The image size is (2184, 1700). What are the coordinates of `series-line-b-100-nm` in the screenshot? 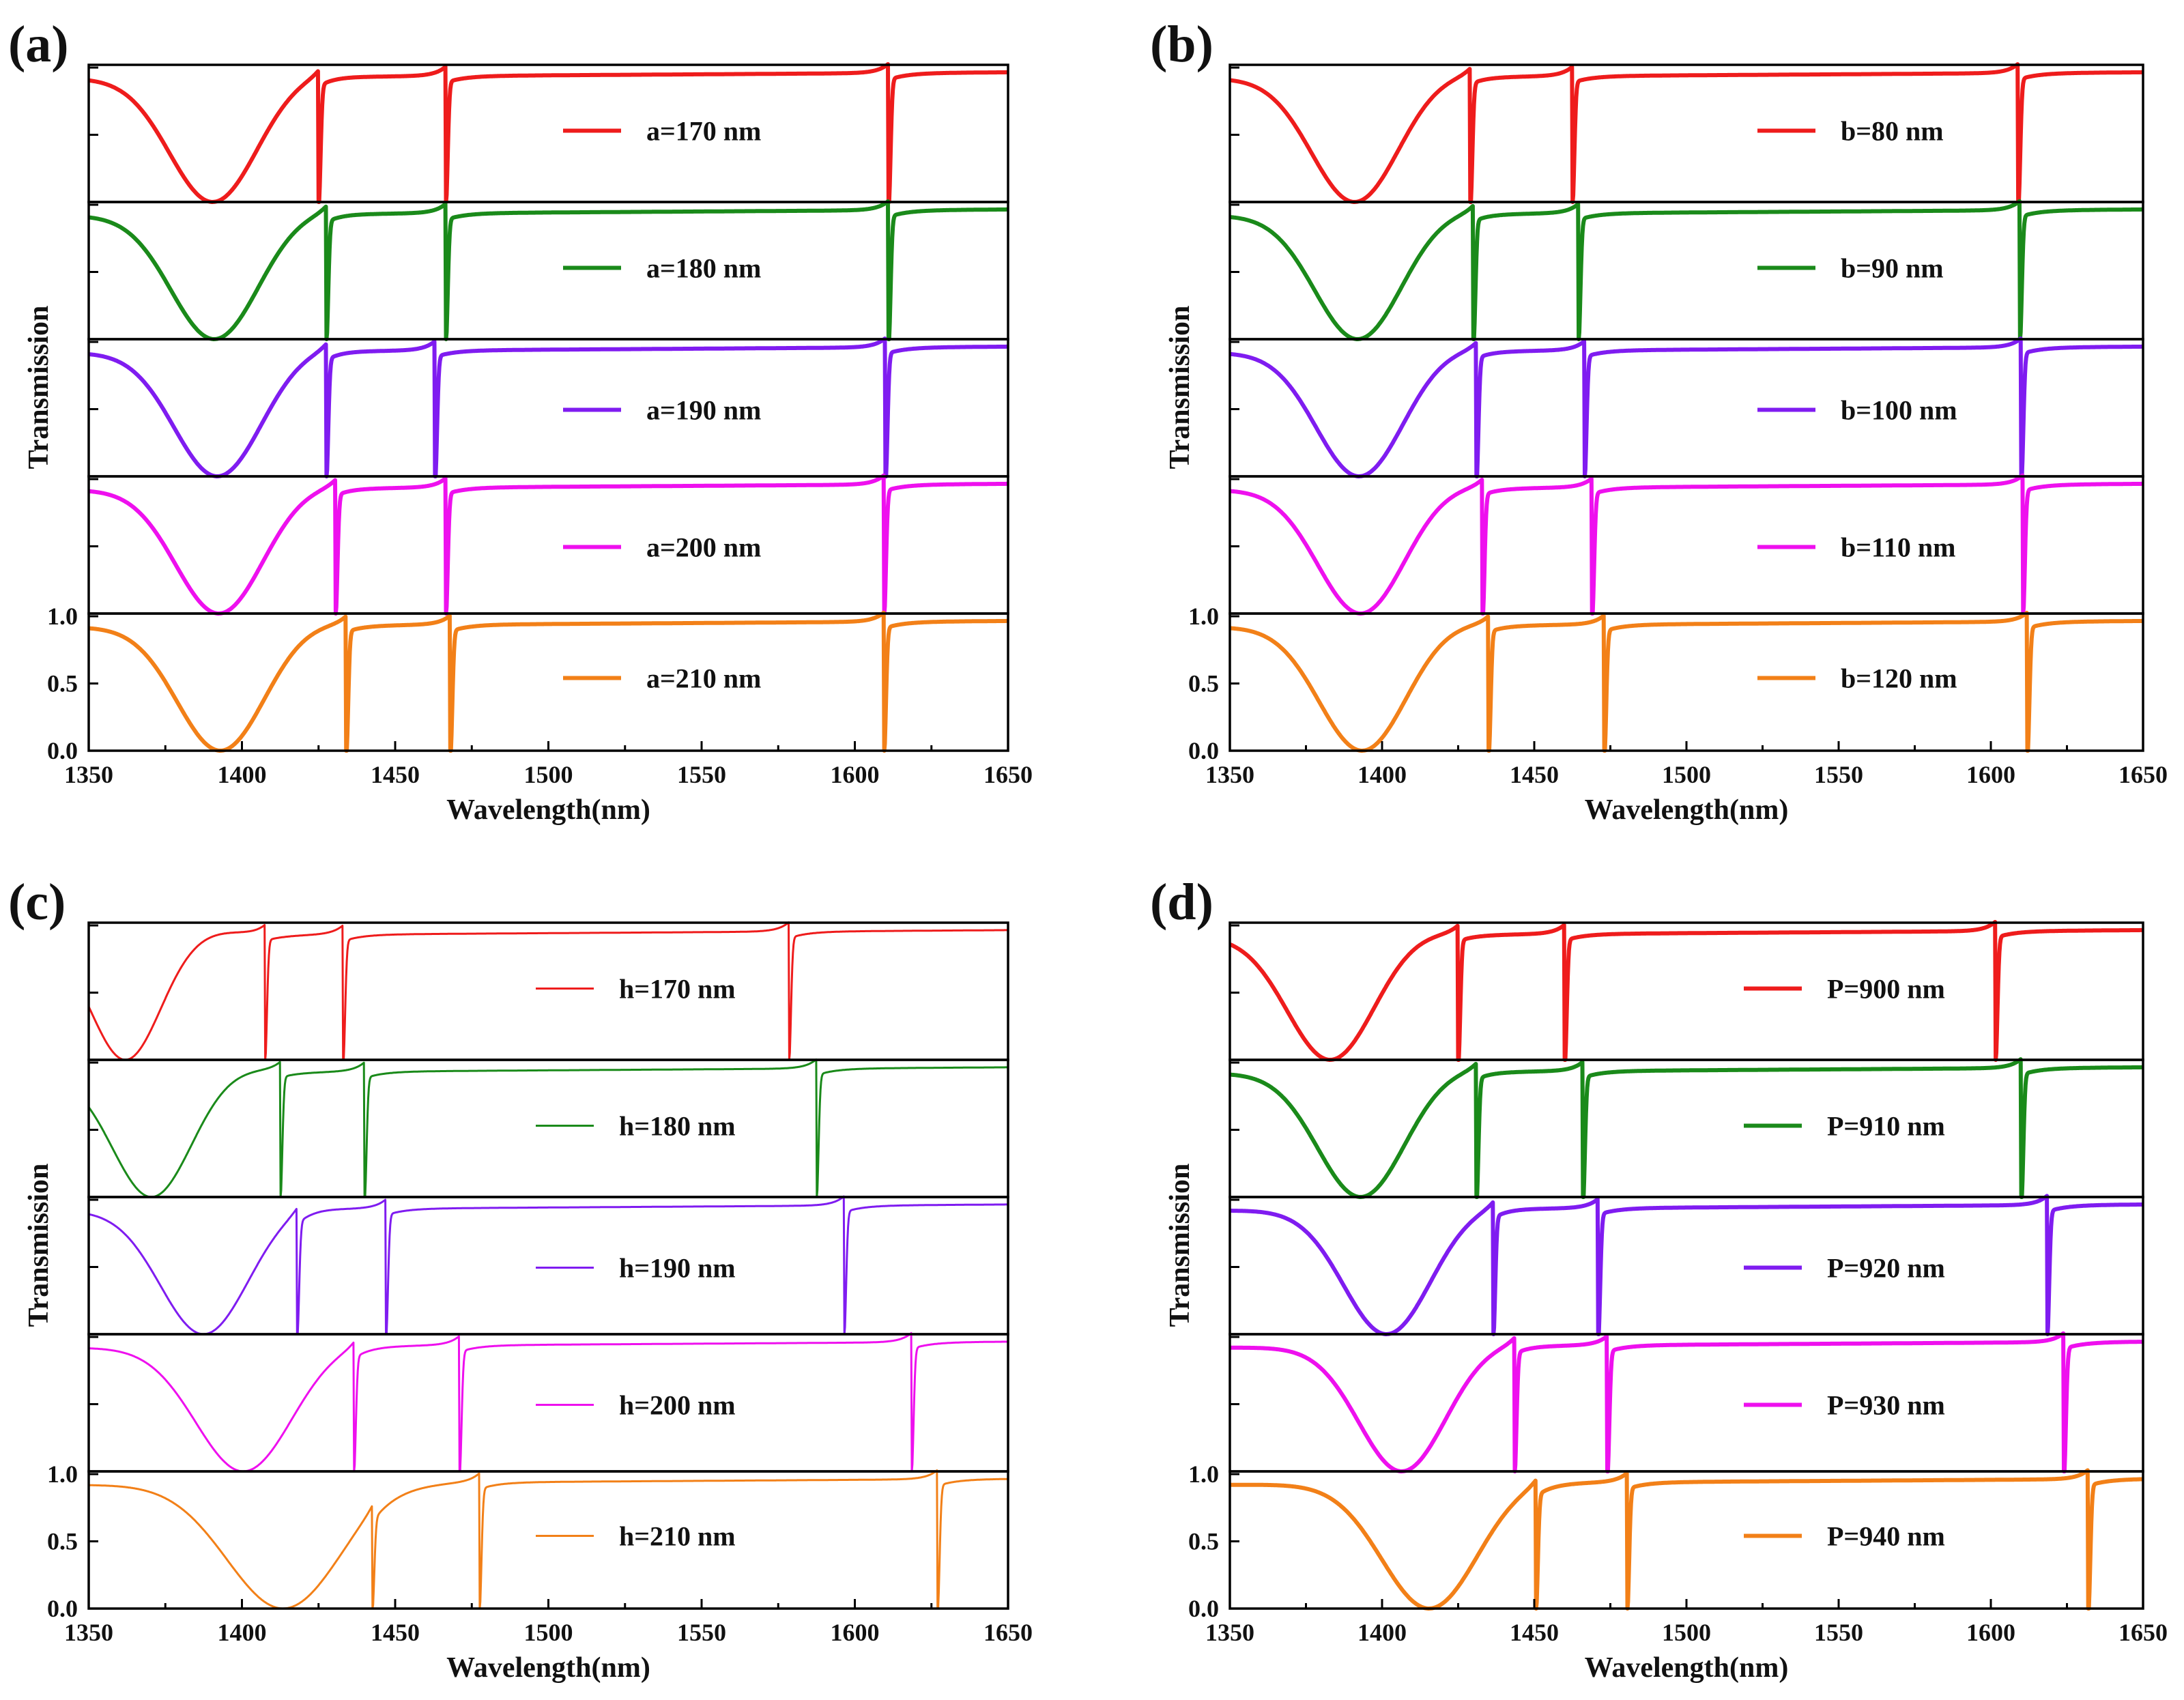 It's located at (1686, 407).